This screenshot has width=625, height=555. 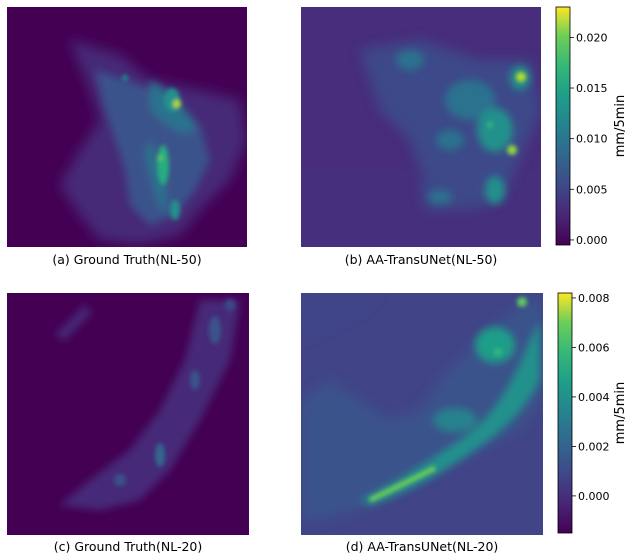 I want to click on top-colorbar-tick-label: 0.020, so click(x=592, y=37).